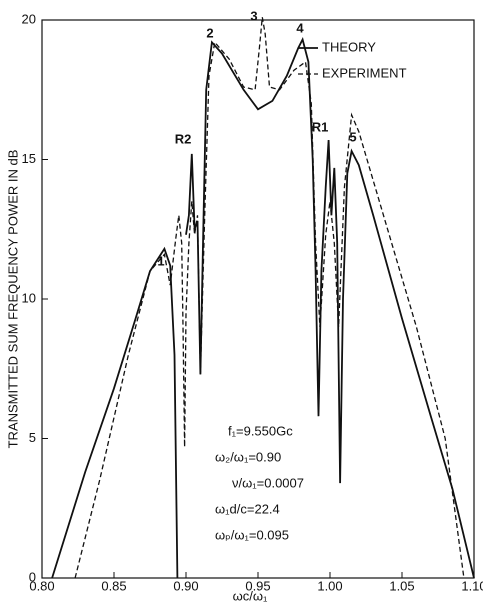  What do you see at coordinates (29, 297) in the screenshot?
I see `y-tick-label: 10` at bounding box center [29, 297].